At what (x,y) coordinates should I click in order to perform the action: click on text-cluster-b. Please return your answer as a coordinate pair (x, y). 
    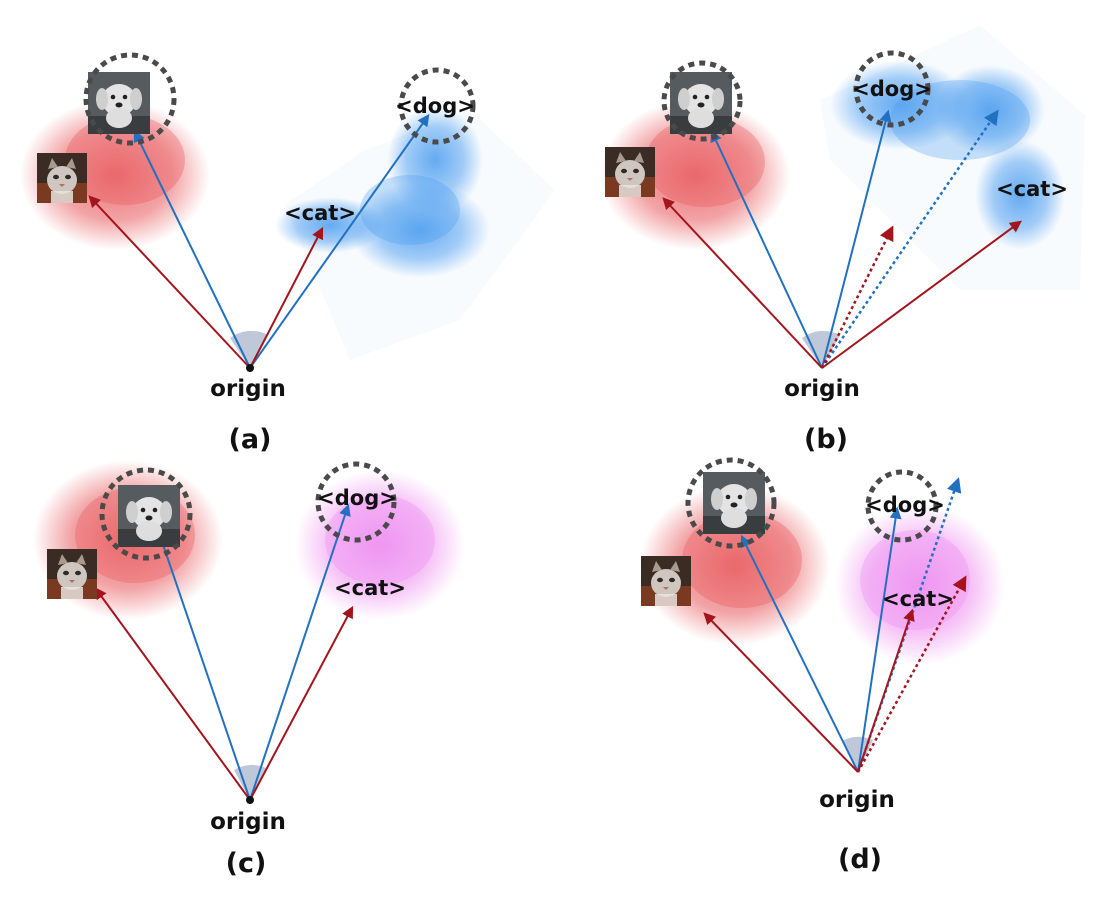
    Looking at the image, I should click on (952, 157).